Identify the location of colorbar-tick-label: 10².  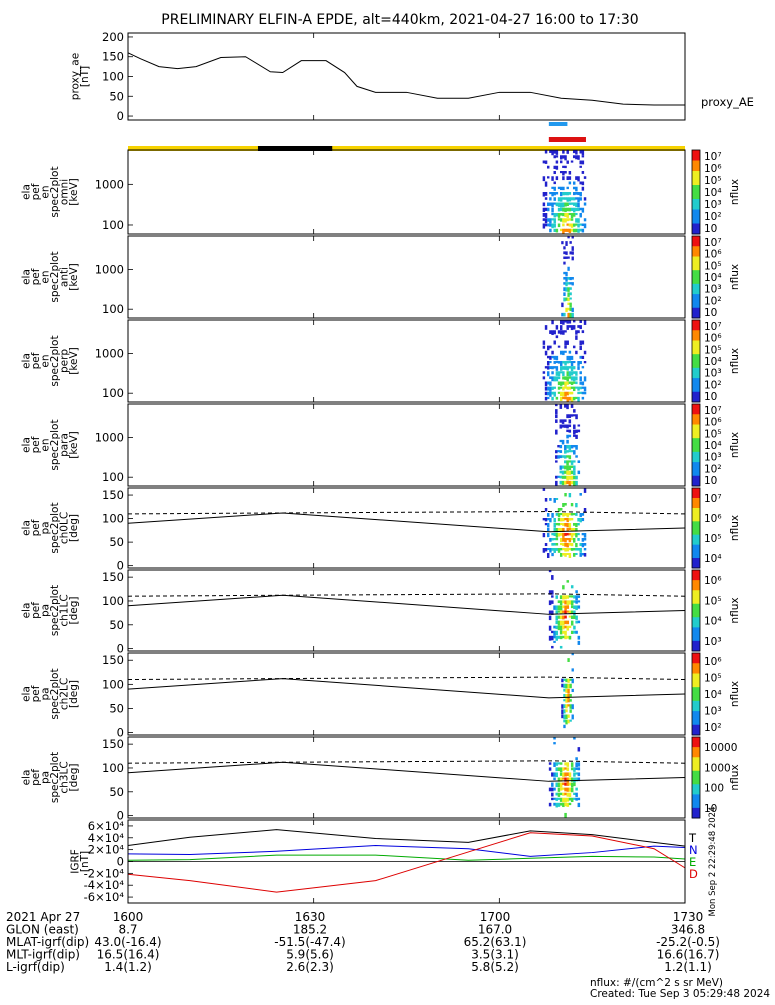
(713, 469).